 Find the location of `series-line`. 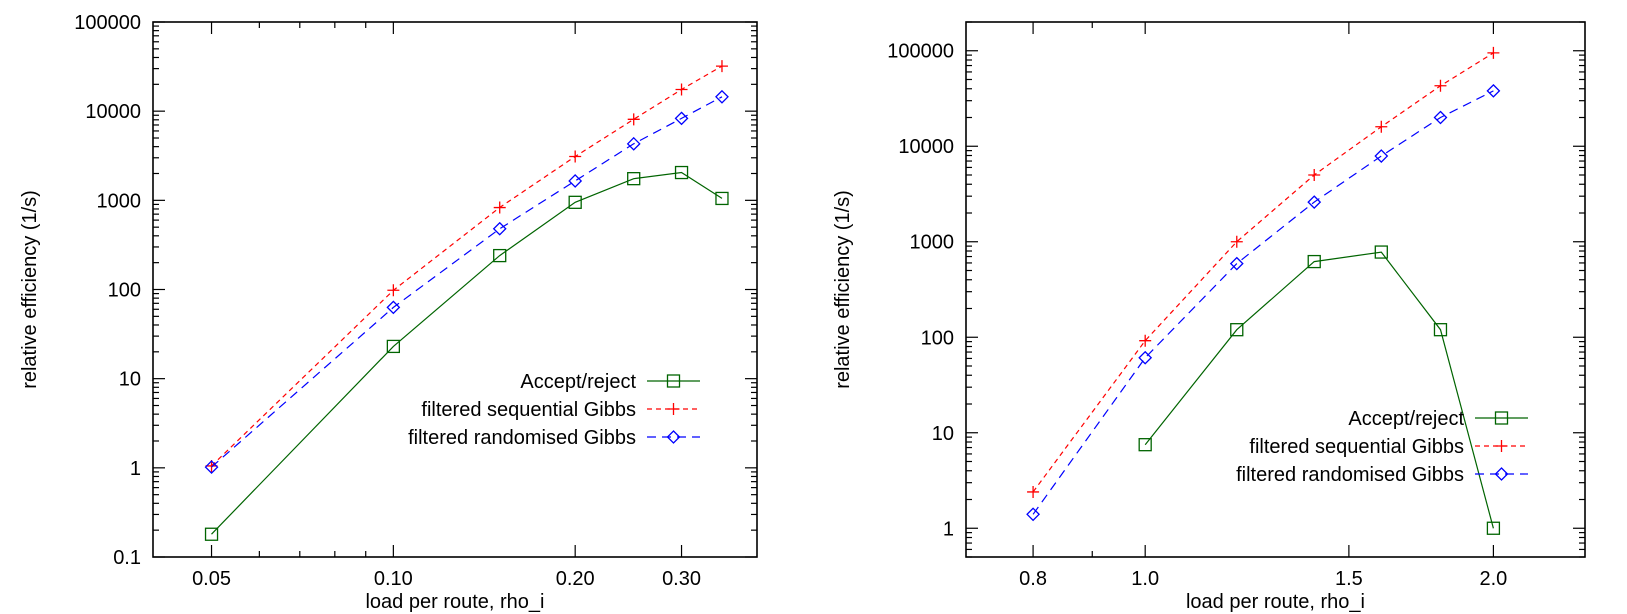

series-line is located at coordinates (1319, 390).